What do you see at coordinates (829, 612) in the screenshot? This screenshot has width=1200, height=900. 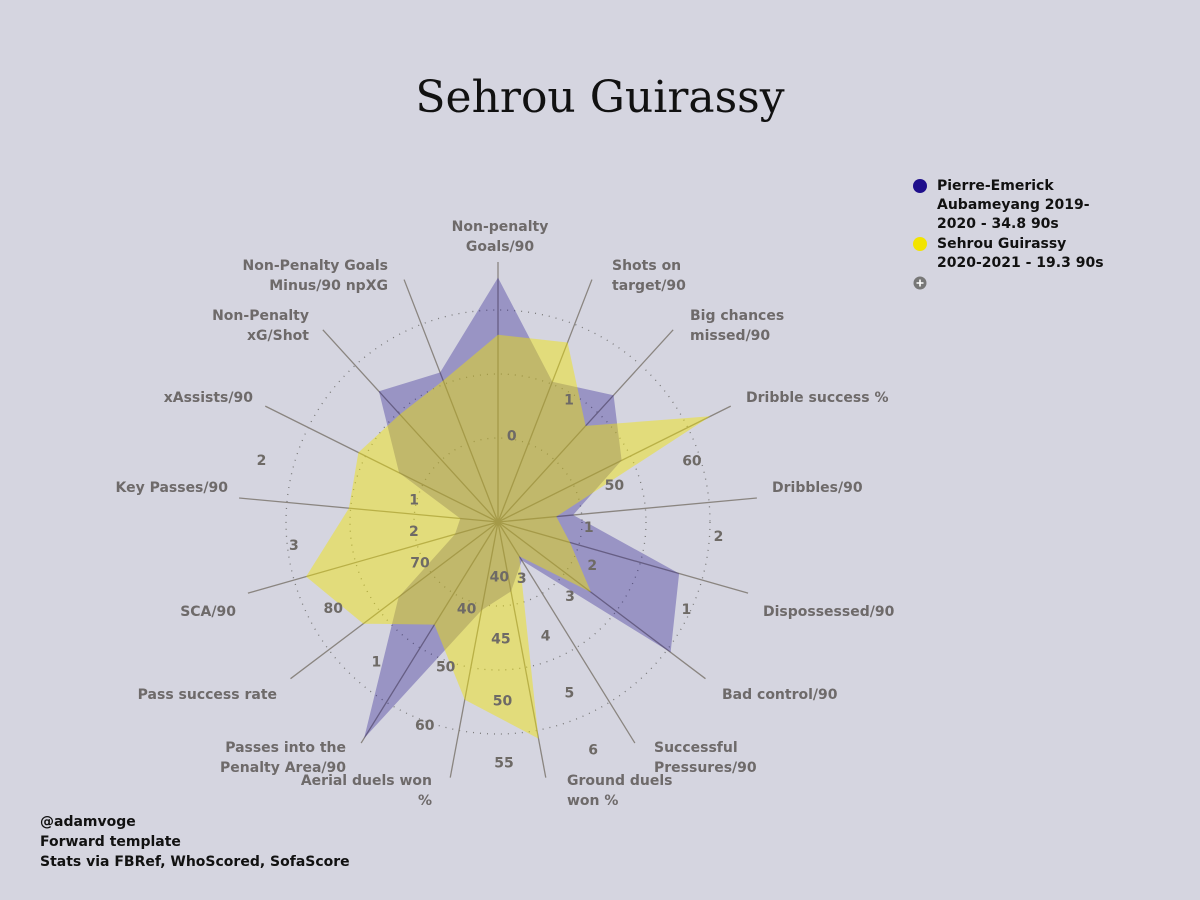 I see `axis-label: Dispossessed/90` at bounding box center [829, 612].